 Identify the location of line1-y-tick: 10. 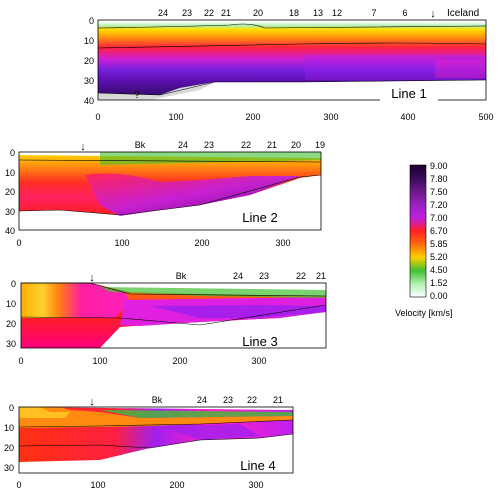
(89, 41).